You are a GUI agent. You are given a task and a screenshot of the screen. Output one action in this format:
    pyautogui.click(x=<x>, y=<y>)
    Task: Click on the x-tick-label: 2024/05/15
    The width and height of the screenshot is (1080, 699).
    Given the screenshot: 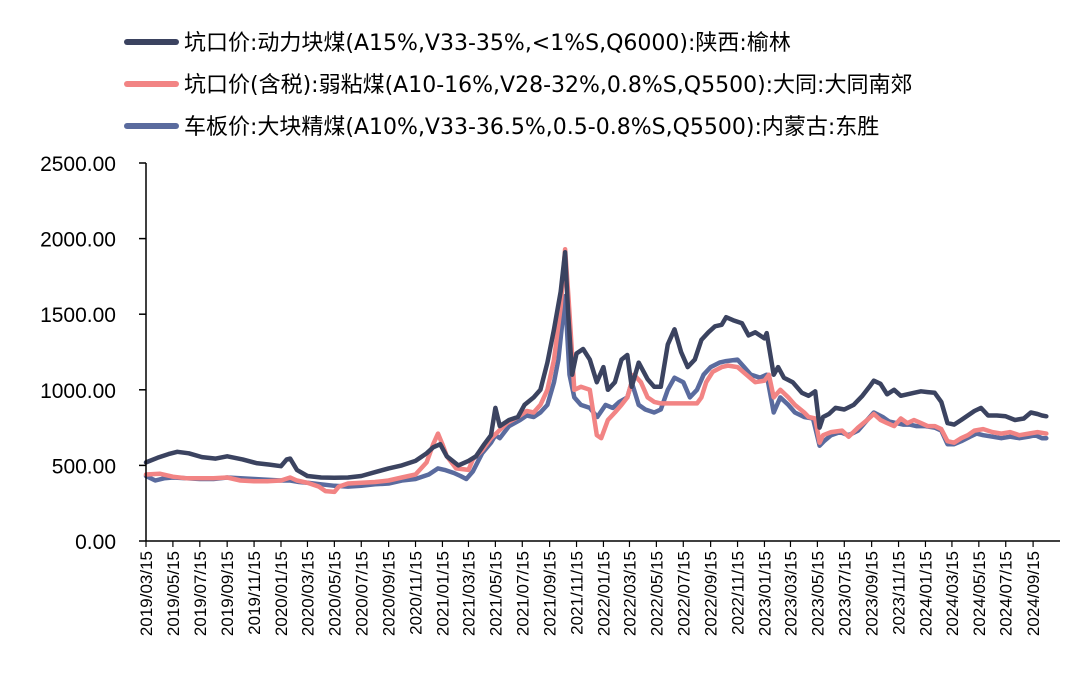 What is the action you would take?
    pyautogui.click(x=979, y=593)
    